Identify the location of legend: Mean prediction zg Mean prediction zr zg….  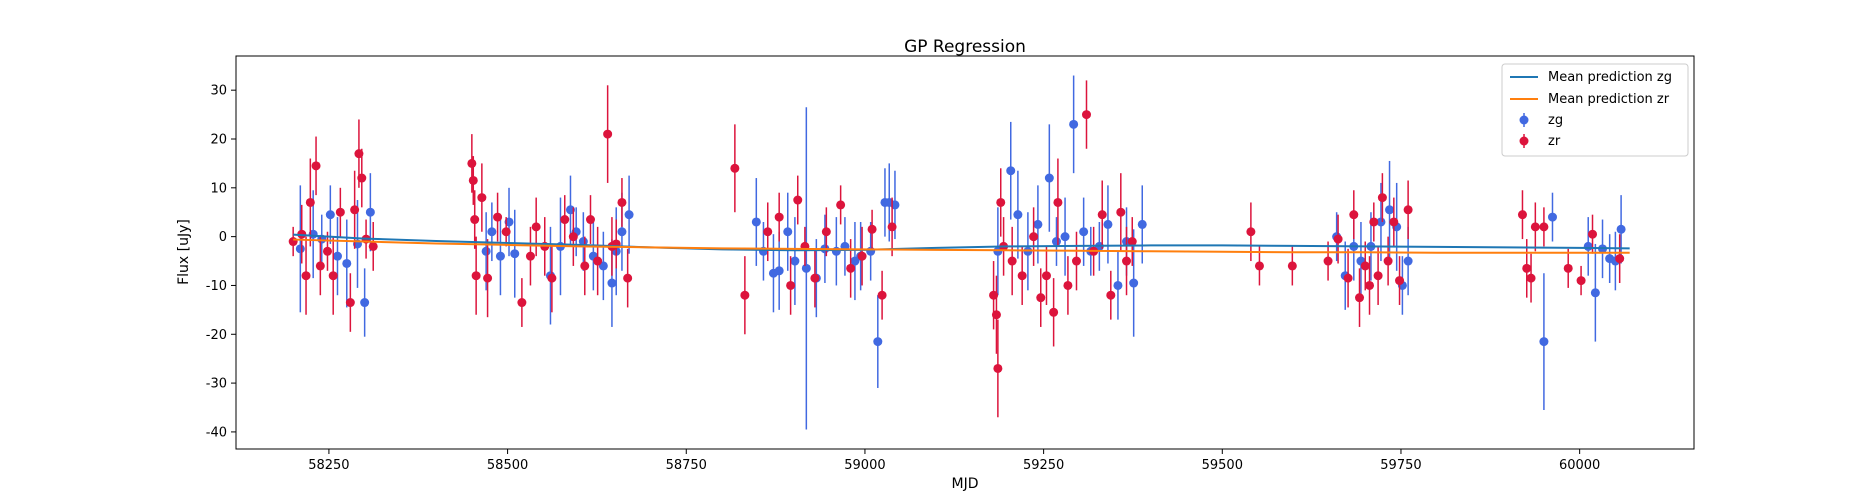
(1595, 110).